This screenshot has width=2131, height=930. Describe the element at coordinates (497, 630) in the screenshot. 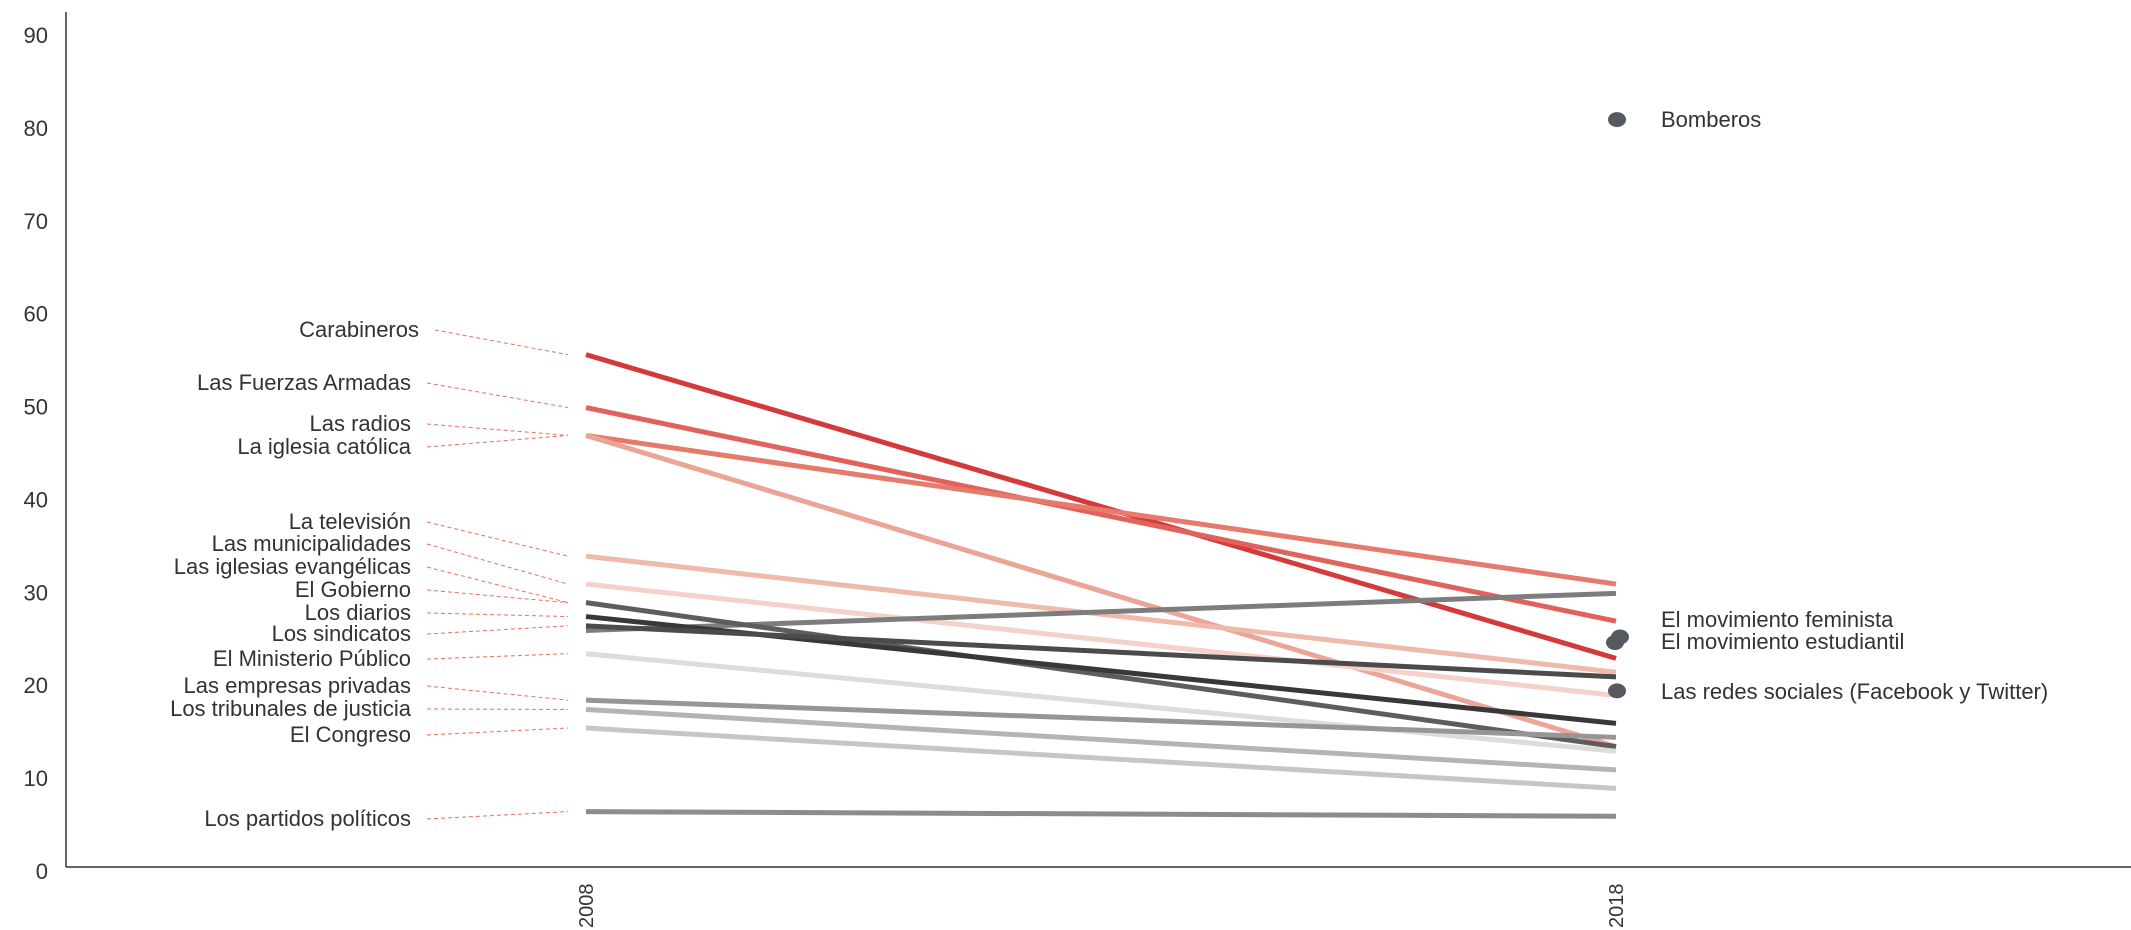

I see `leader-los-sindicatos` at that location.